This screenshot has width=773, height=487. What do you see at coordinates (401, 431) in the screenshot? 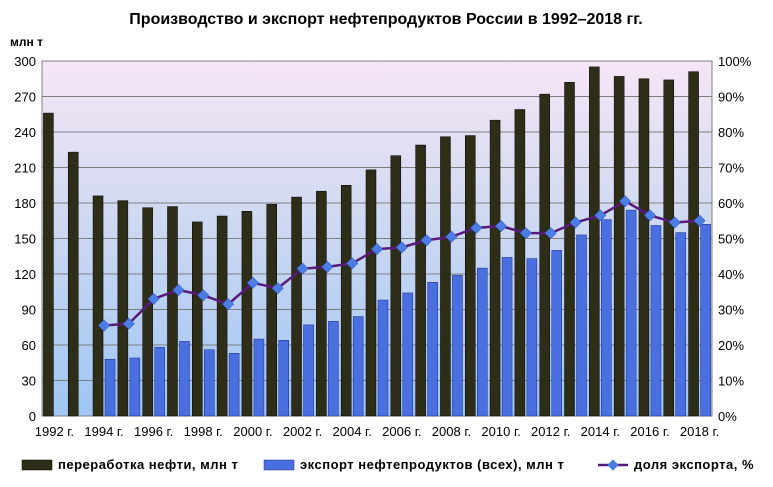
I see `x-tick-label: 2006 г.` at bounding box center [401, 431].